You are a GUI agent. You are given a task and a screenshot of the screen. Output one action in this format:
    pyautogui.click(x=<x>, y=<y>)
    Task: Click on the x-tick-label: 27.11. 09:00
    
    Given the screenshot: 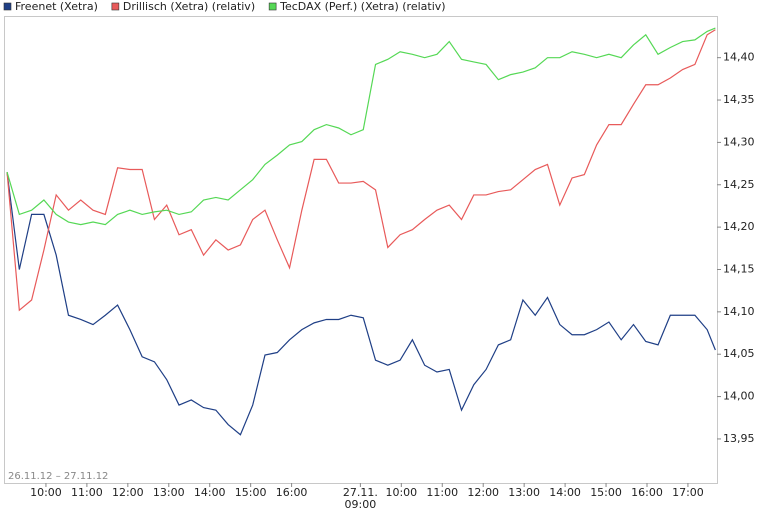 What is the action you would take?
    pyautogui.click(x=360, y=498)
    